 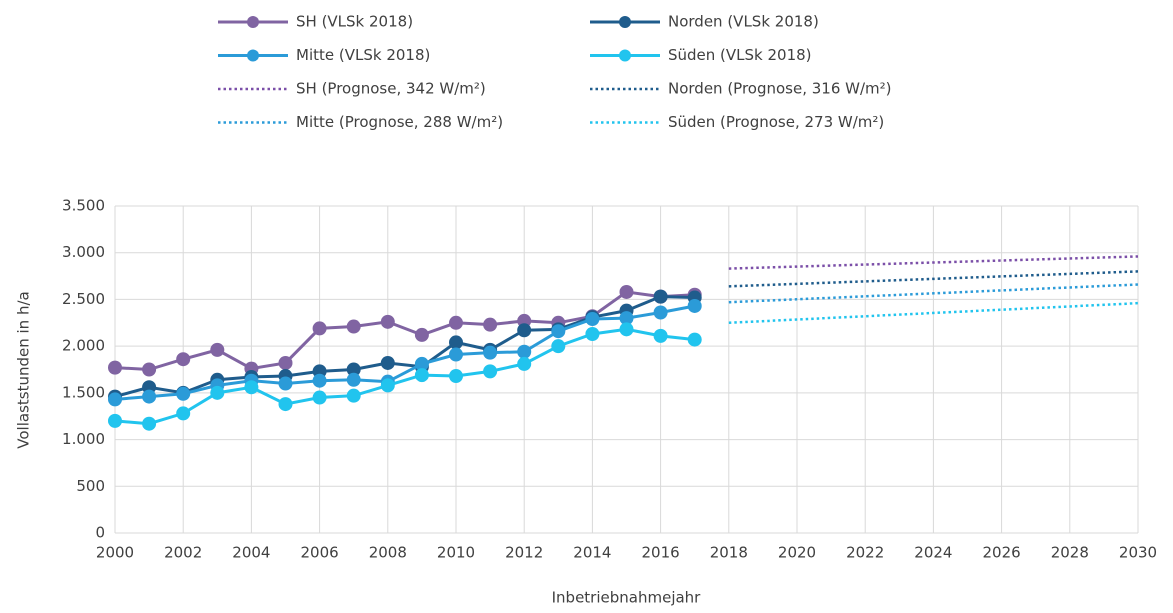 I want to click on y-tick-label: 3.500, so click(x=83, y=206).